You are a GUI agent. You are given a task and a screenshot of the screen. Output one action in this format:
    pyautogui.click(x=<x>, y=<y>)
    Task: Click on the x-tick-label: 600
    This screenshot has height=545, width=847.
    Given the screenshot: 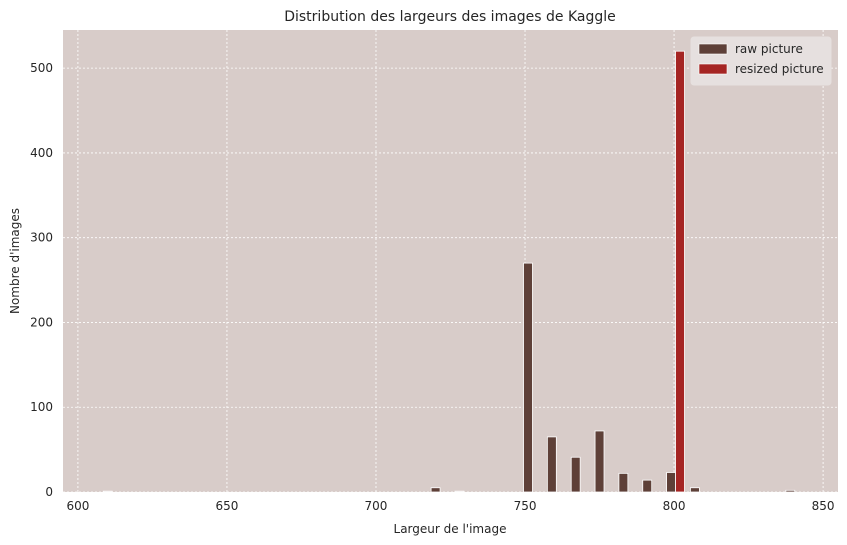 What is the action you would take?
    pyautogui.click(x=77, y=506)
    